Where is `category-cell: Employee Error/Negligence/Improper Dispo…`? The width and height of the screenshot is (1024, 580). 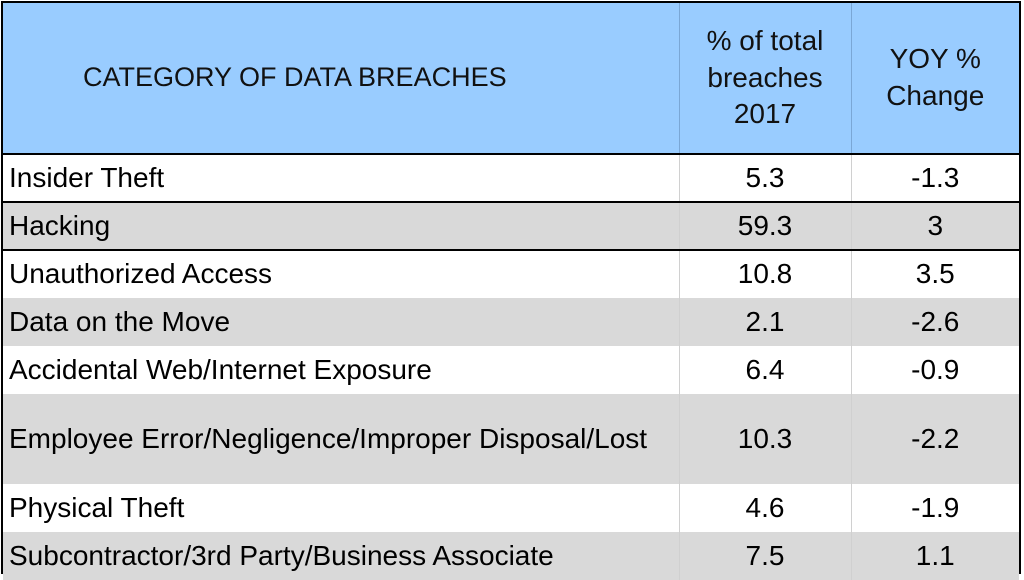
category-cell: Employee Error/Negligence/Improper Dispo… is located at coordinates (341, 439).